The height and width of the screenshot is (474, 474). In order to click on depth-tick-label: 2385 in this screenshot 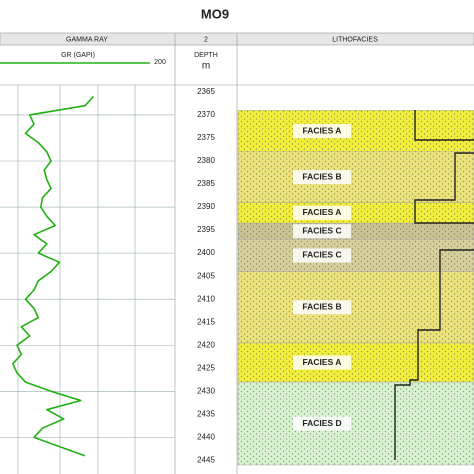, I will do `click(206, 183)`.